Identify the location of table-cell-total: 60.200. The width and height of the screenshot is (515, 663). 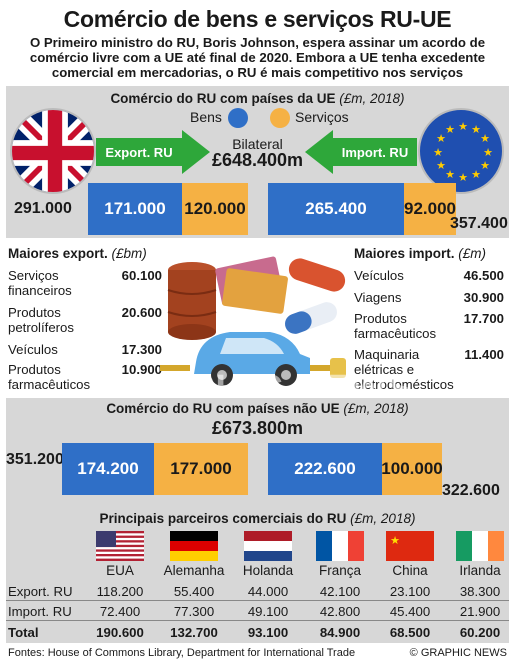
(480, 632).